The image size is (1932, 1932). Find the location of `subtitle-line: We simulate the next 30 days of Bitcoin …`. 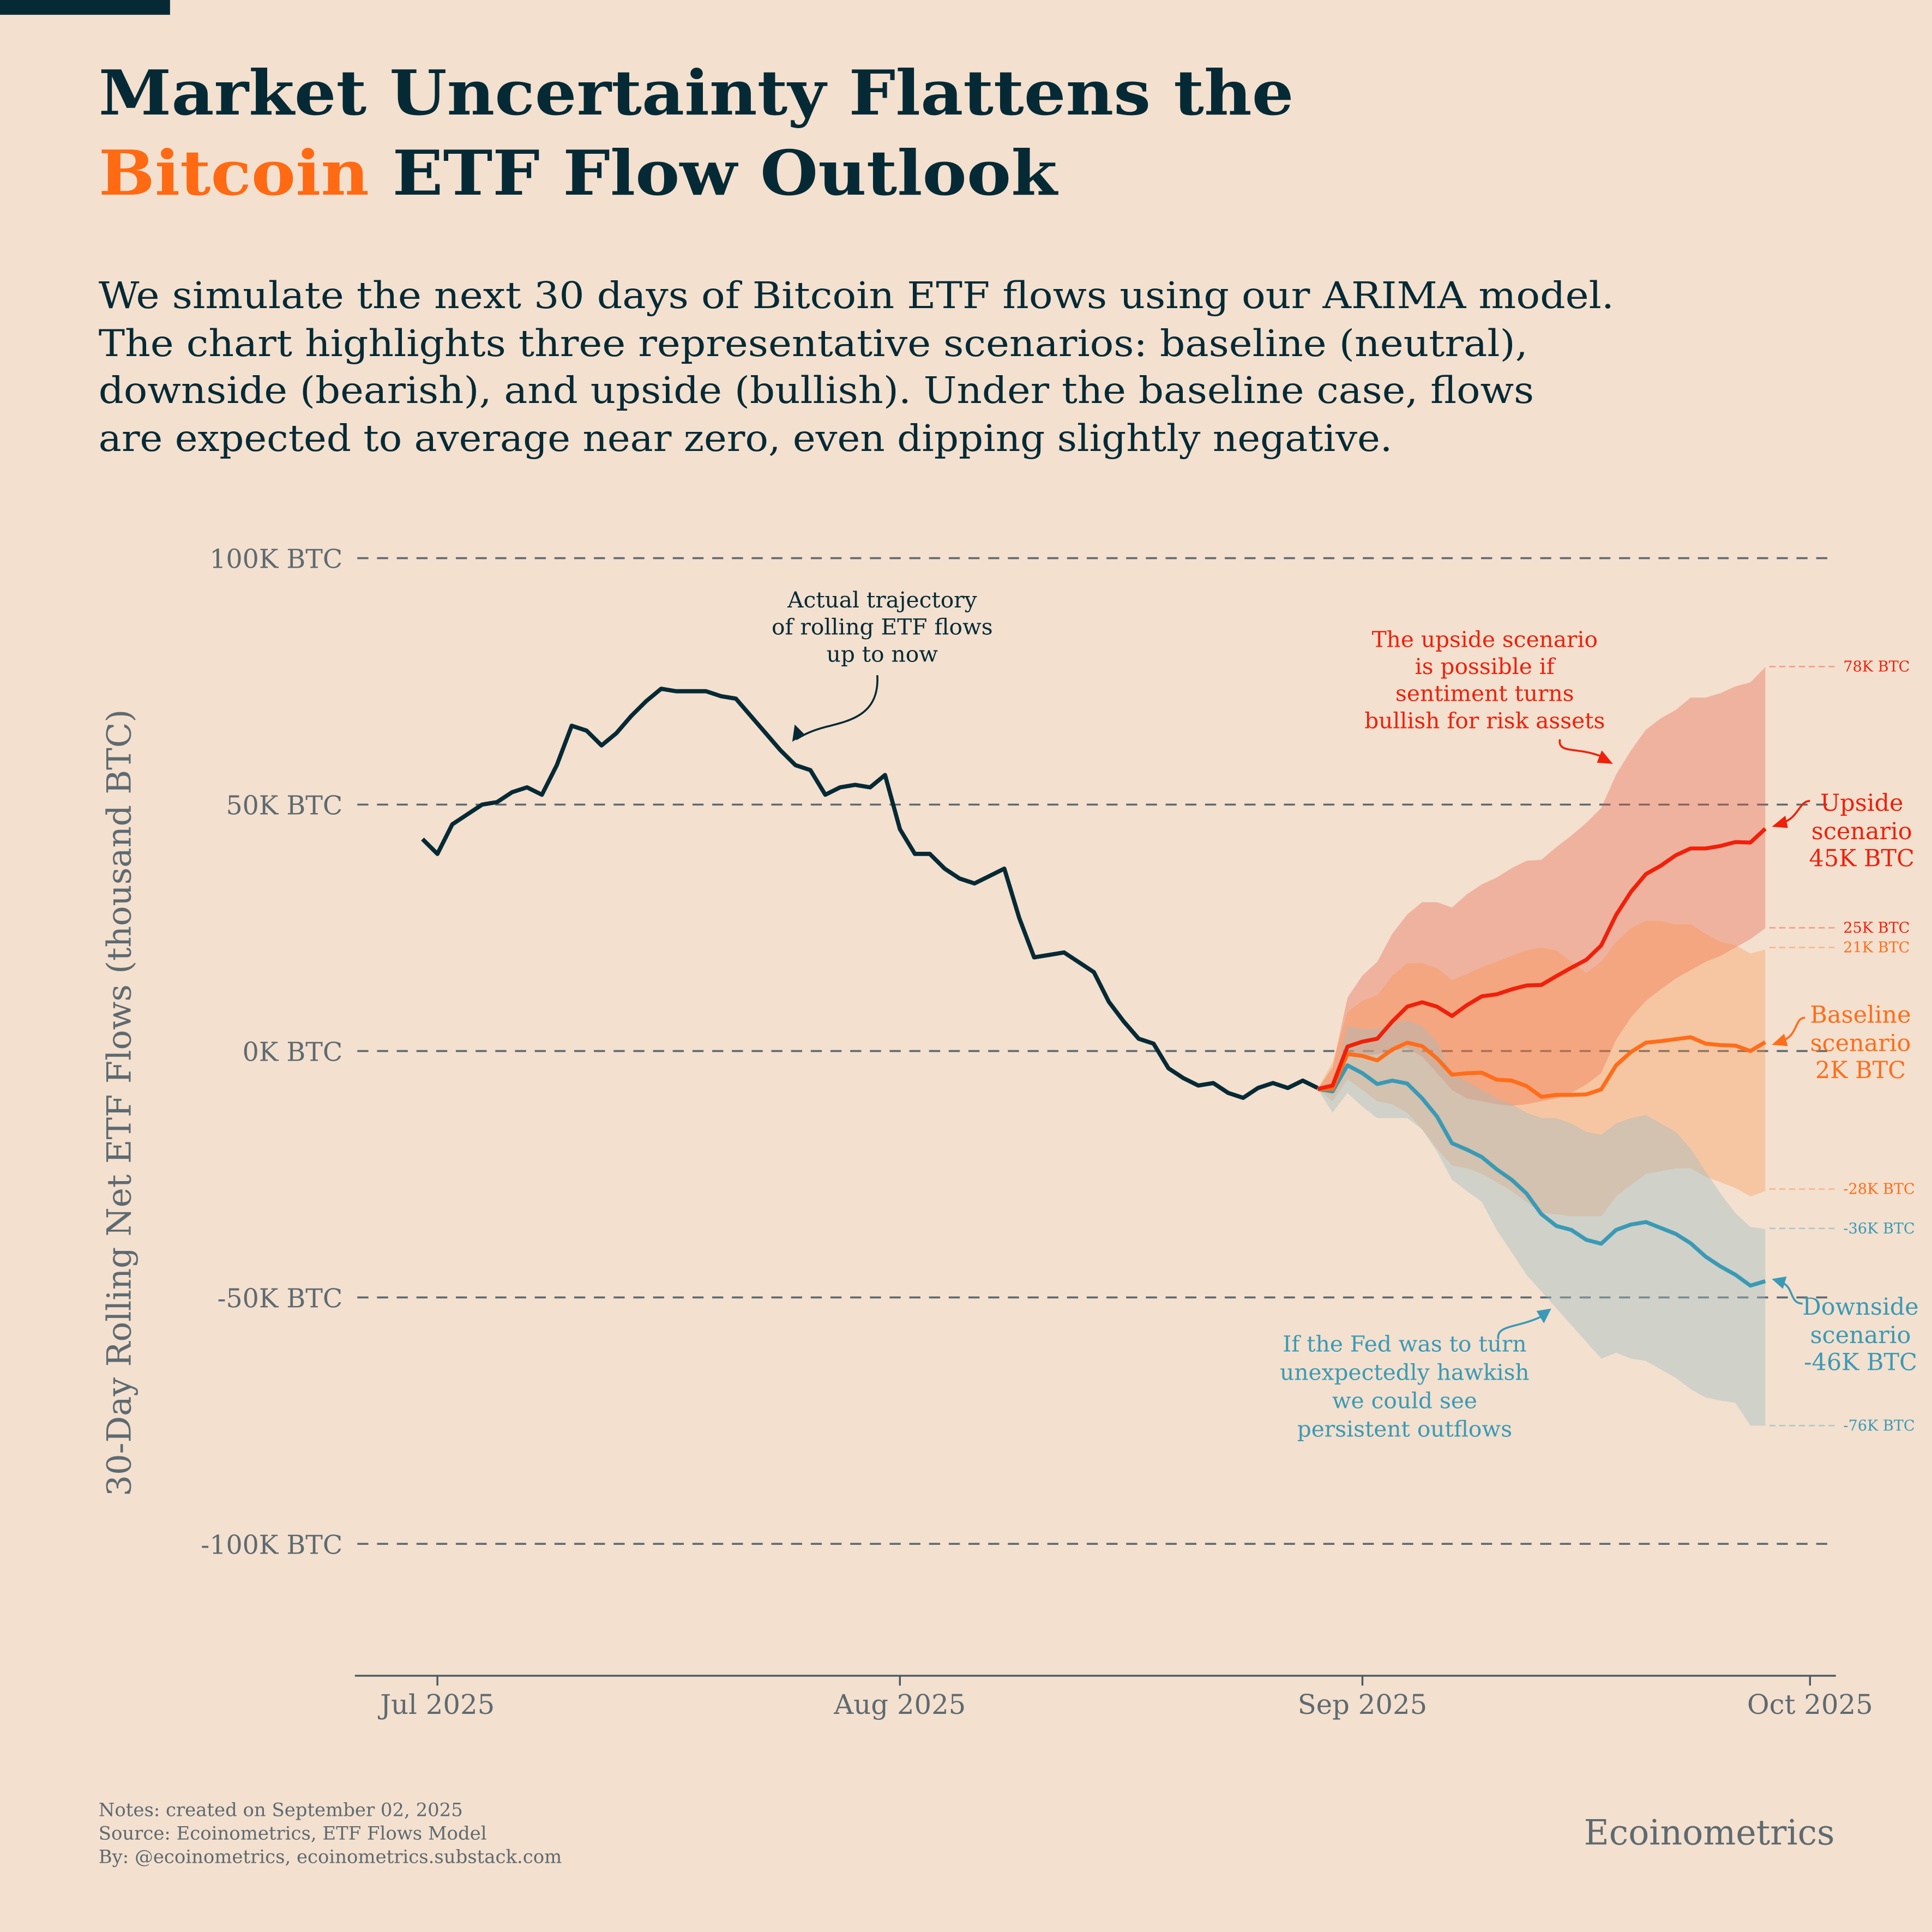

subtitle-line: We simulate the next 30 days of Bitcoin … is located at coordinates (856, 295).